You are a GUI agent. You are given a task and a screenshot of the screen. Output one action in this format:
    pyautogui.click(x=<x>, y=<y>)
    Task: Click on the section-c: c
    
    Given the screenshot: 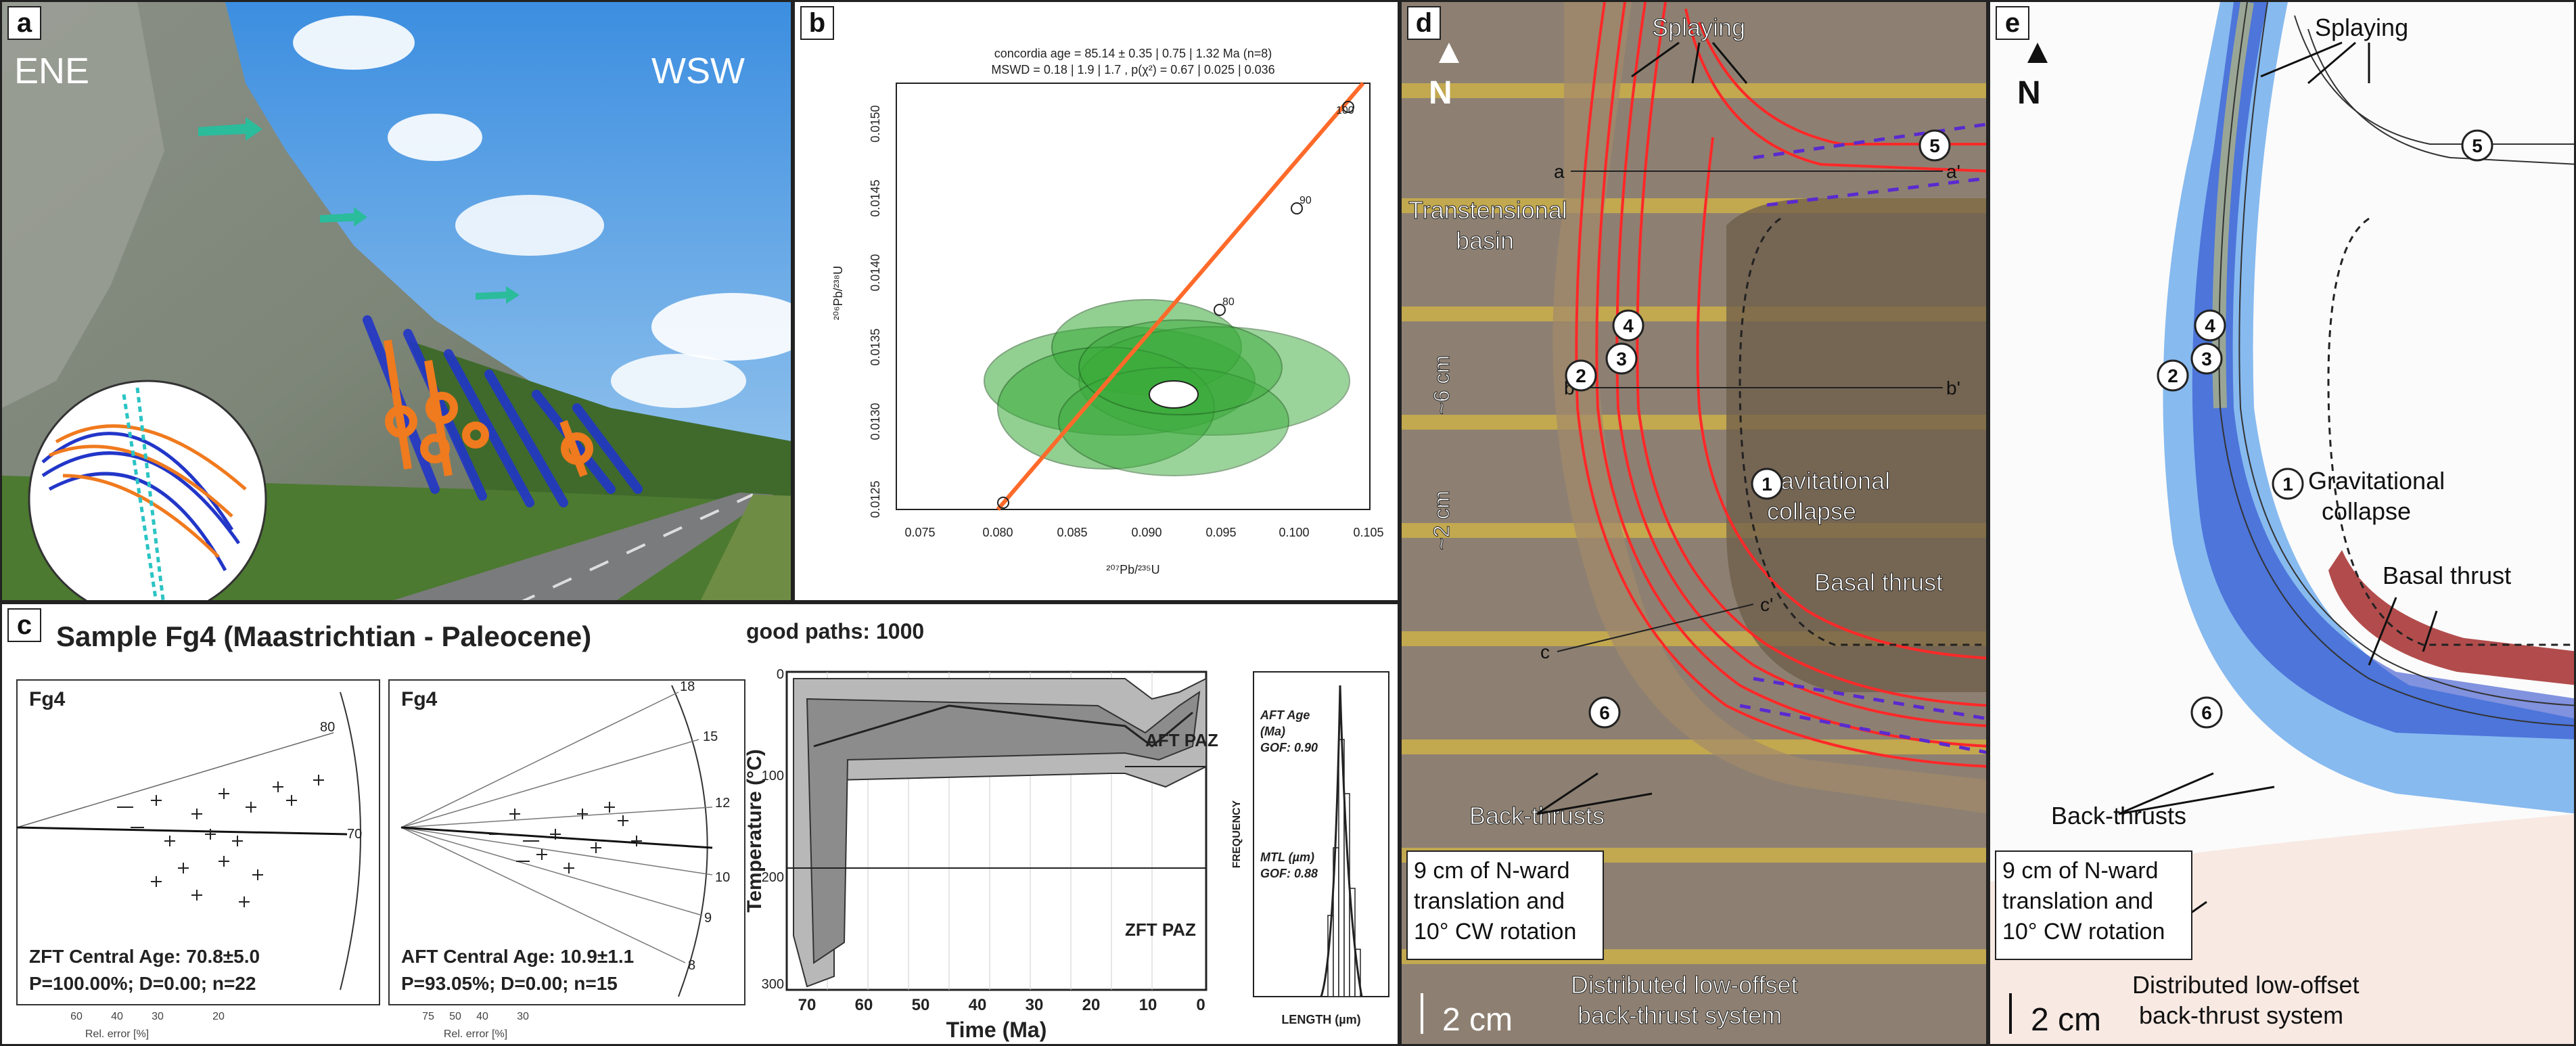 What is the action you would take?
    pyautogui.click(x=1545, y=651)
    